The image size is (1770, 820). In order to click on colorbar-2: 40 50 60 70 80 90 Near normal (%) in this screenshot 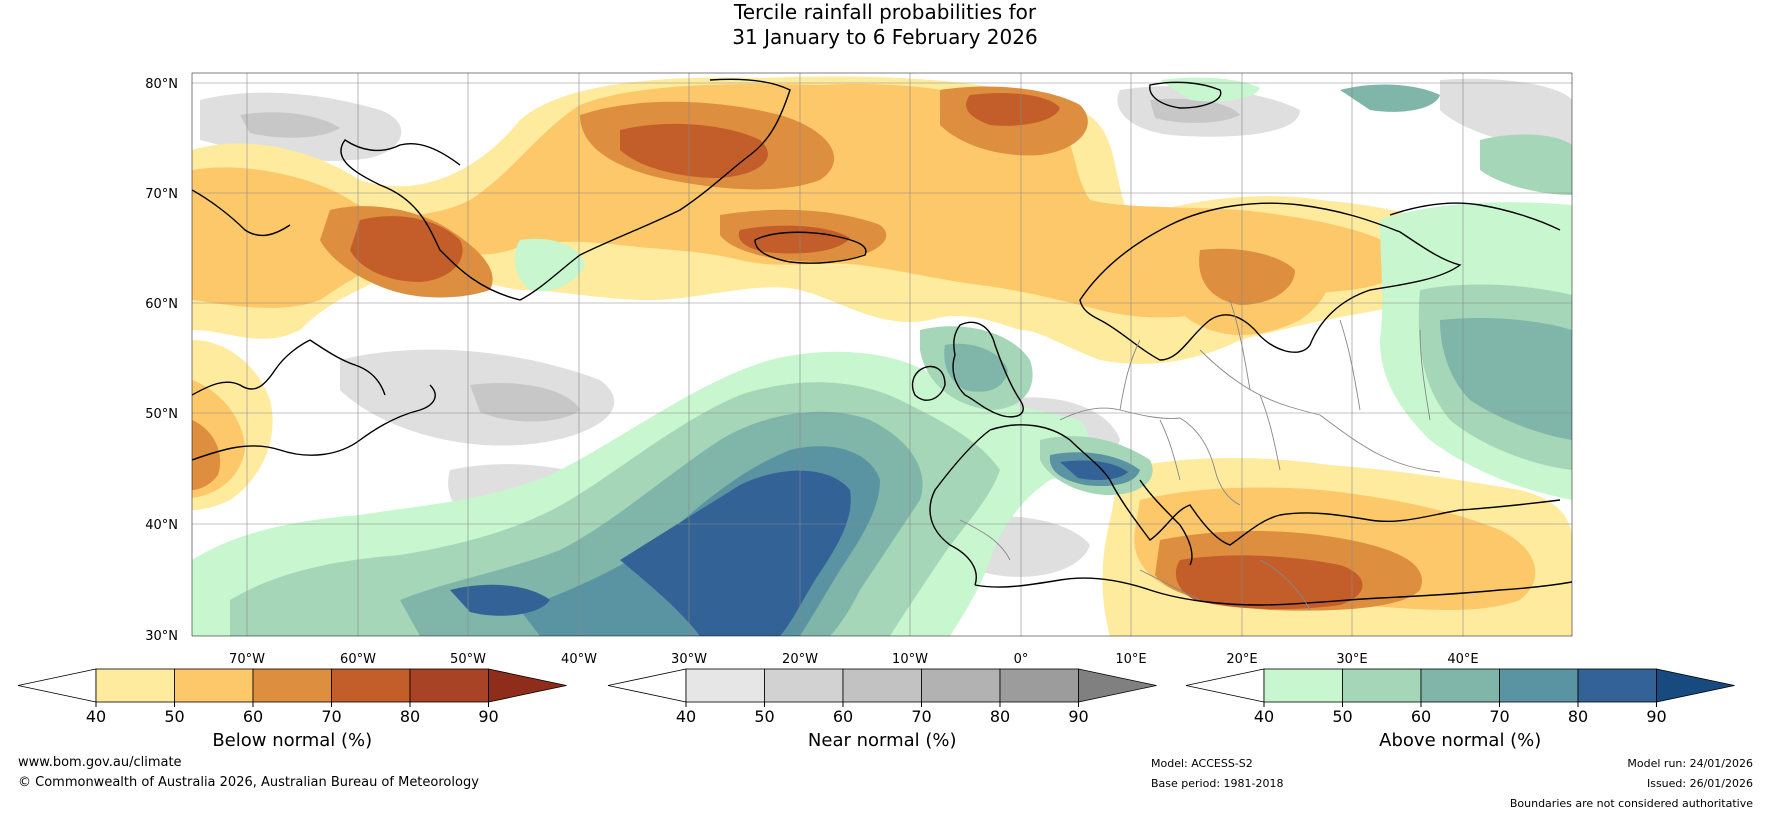, I will do `click(882, 709)`.